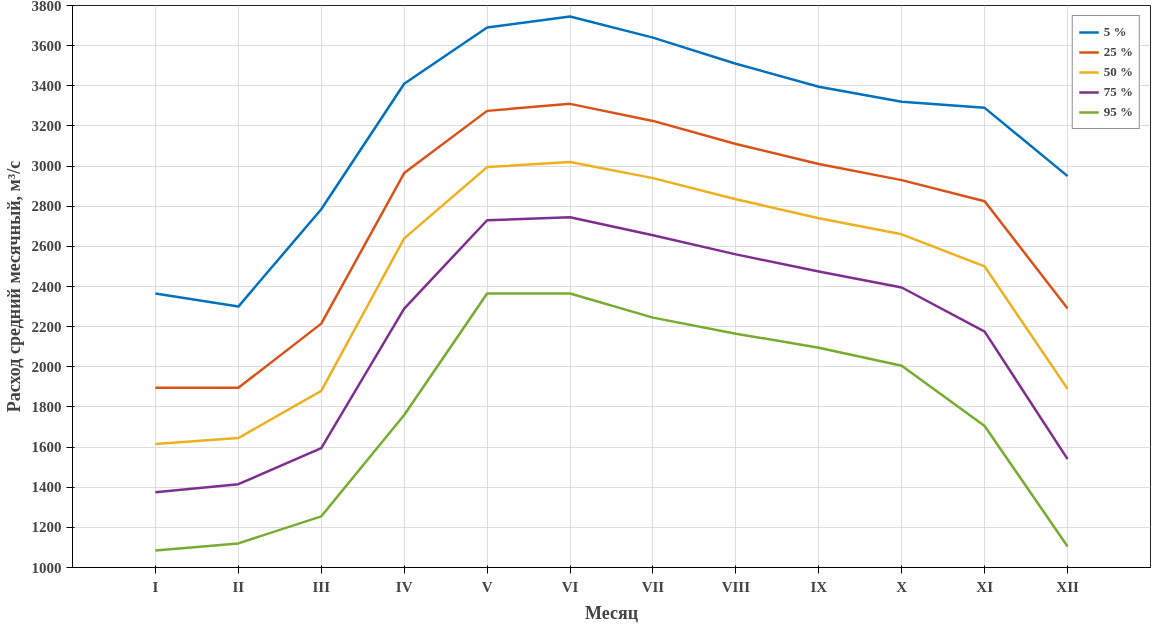  I want to click on y-tick-label: 3800, so click(46, 7).